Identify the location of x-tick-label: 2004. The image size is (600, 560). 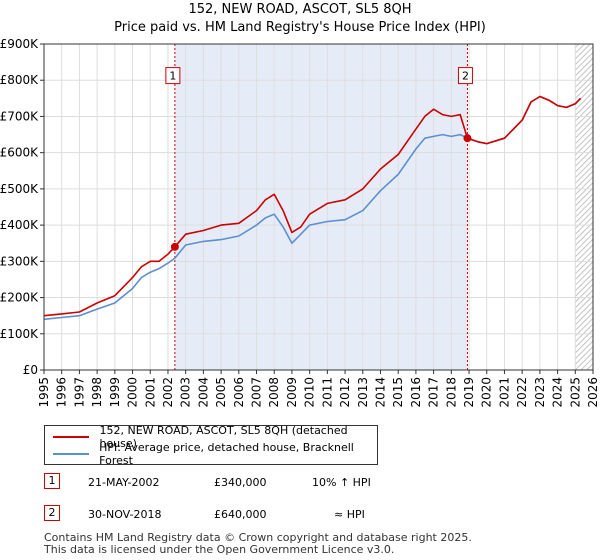
(203, 392).